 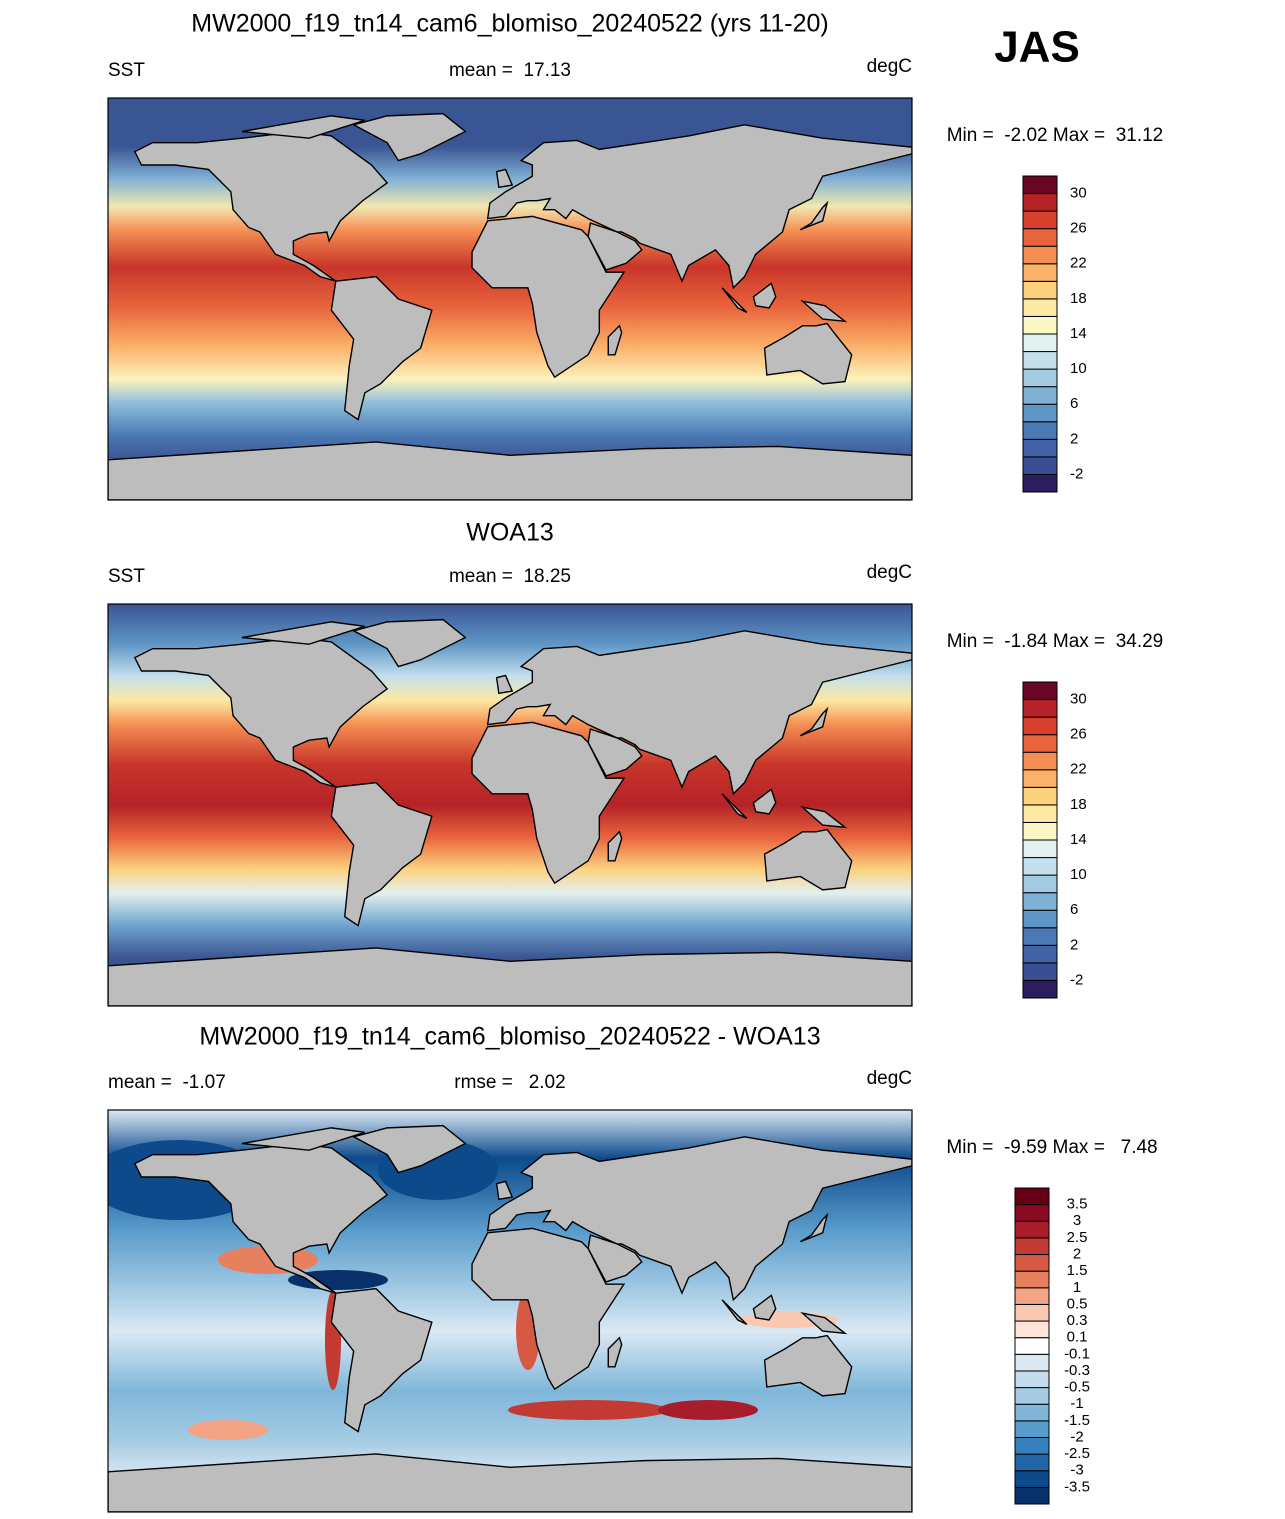 What do you see at coordinates (1037, 47) in the screenshot?
I see `season: JAS` at bounding box center [1037, 47].